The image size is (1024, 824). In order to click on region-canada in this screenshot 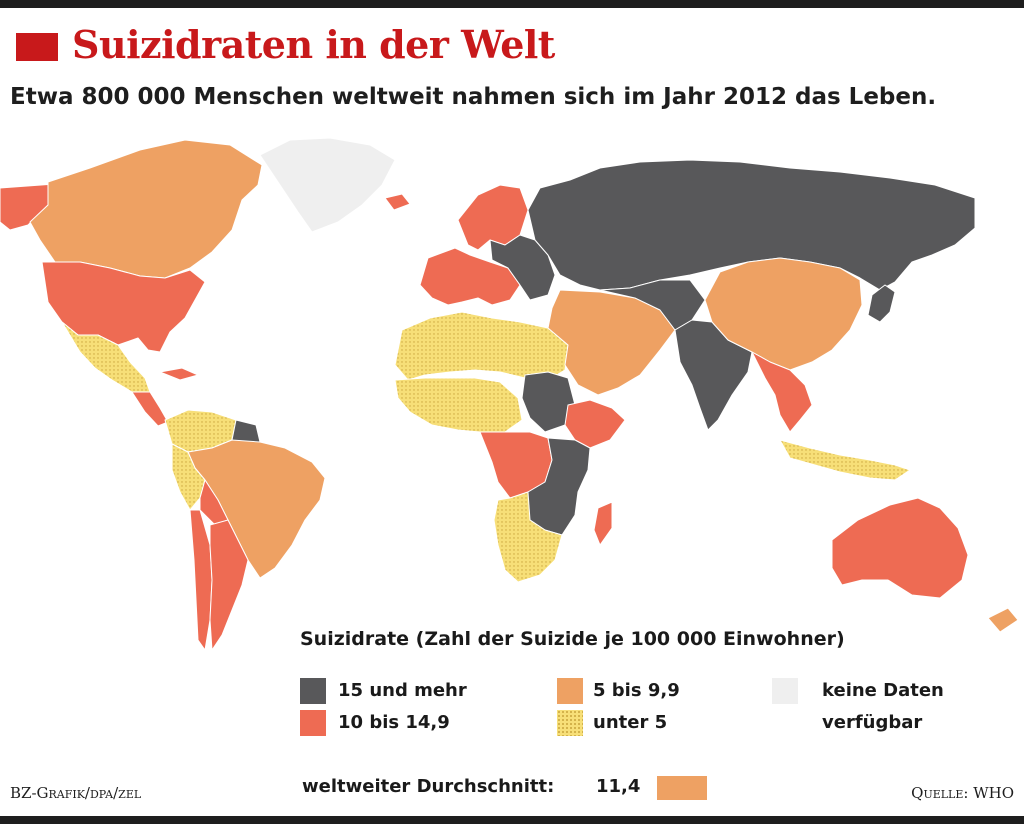, I will do `click(146, 209)`.